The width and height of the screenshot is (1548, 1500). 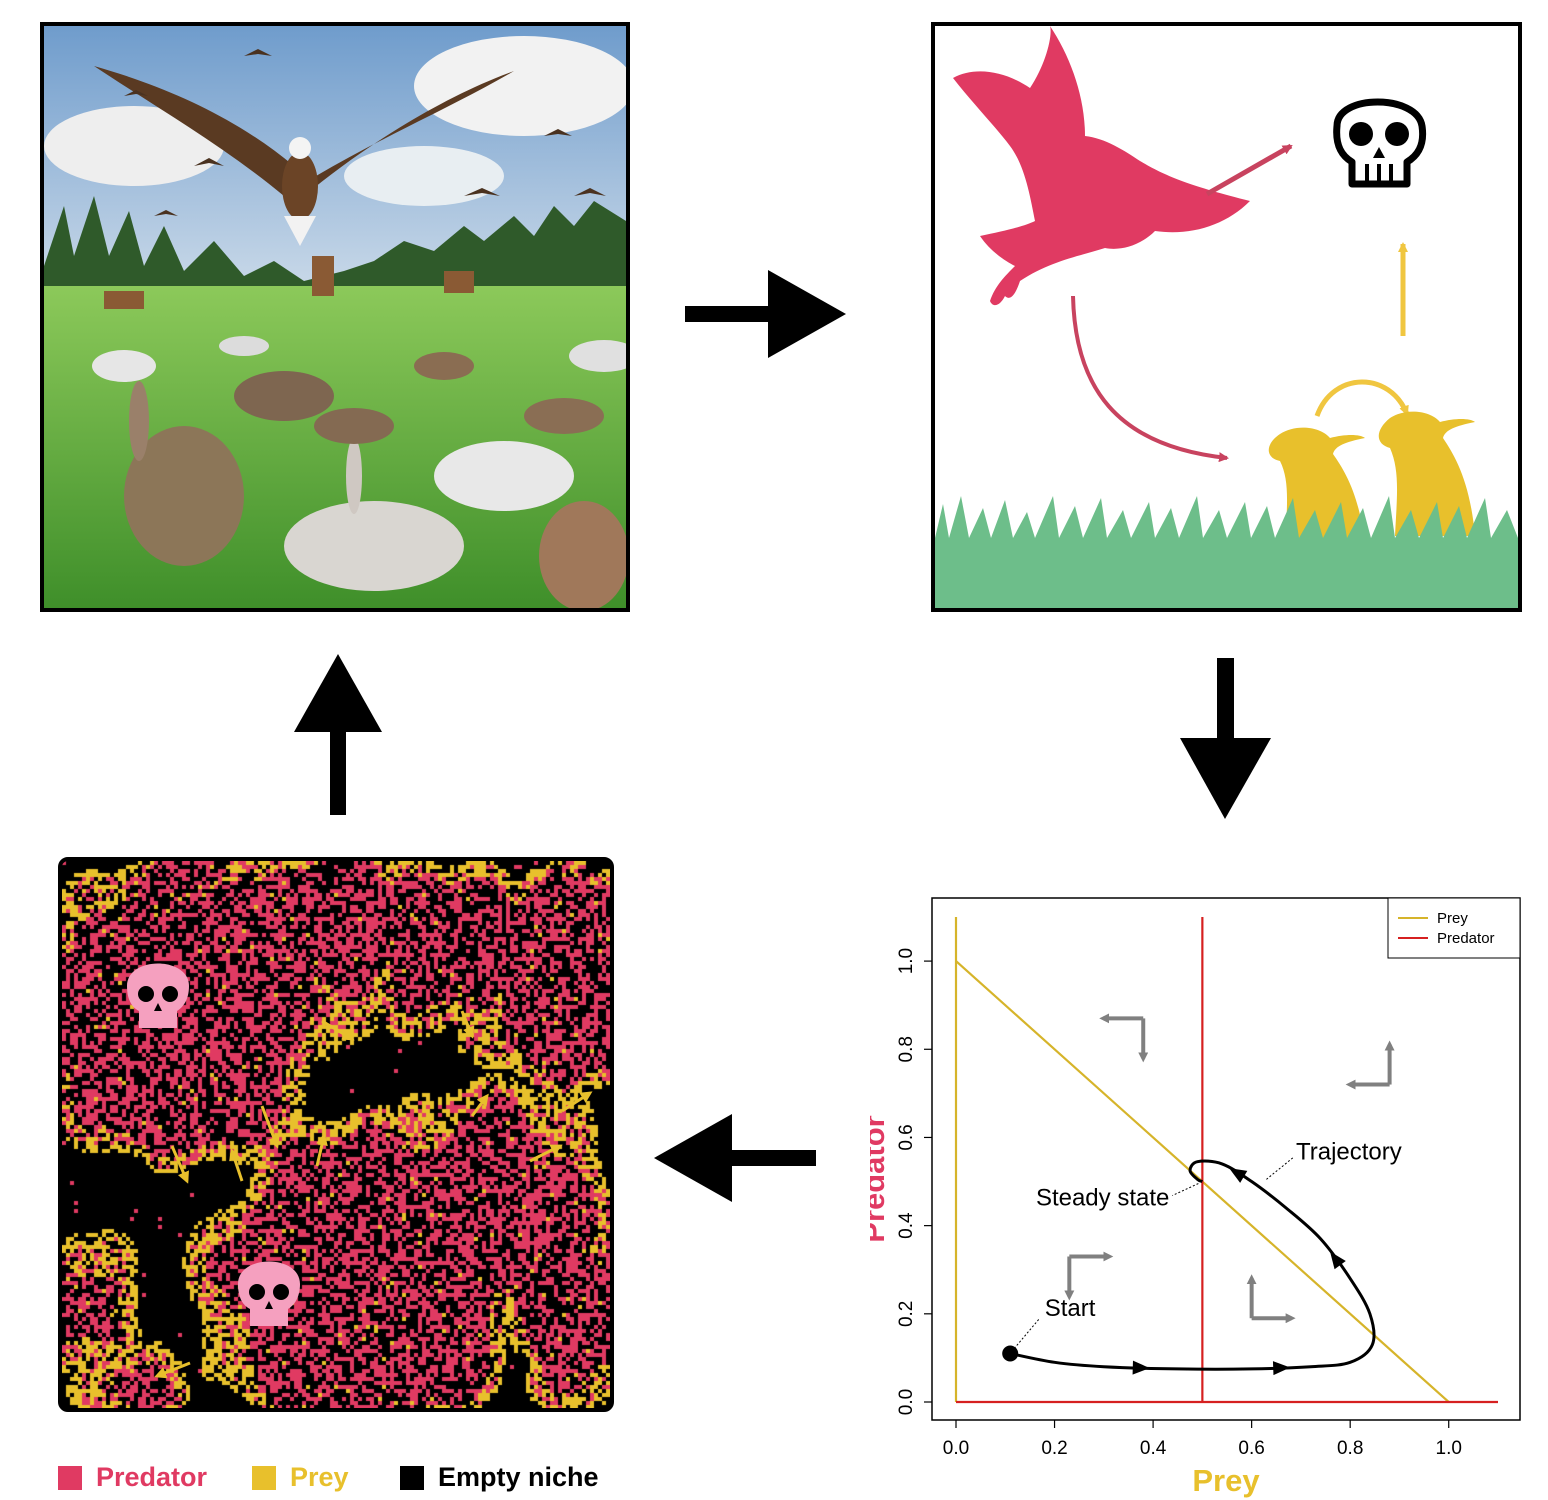 I want to click on meadow-illustration, so click(x=335, y=317).